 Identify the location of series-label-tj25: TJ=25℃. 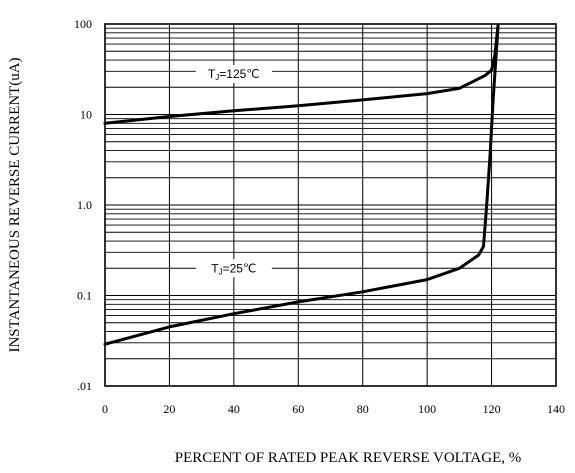
(233, 268).